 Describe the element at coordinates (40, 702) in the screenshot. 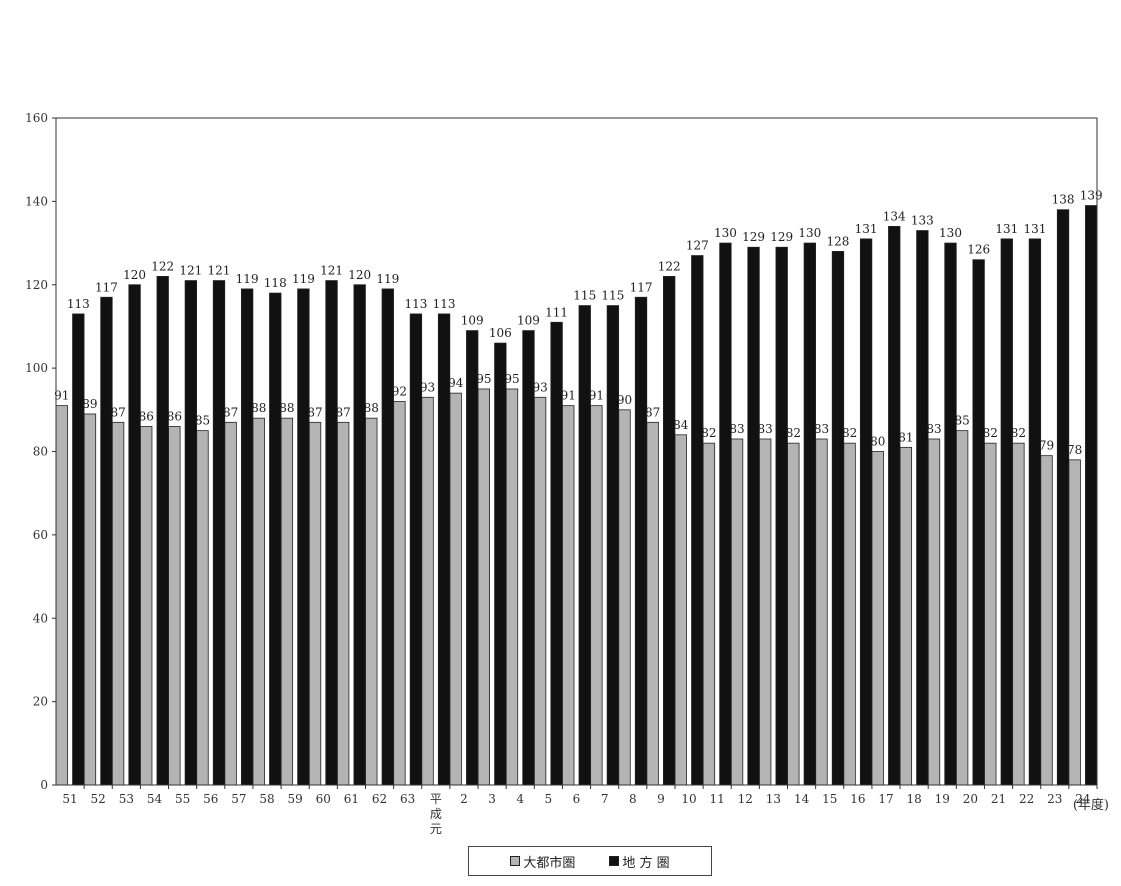

I see `y-tick-label: 20` at that location.